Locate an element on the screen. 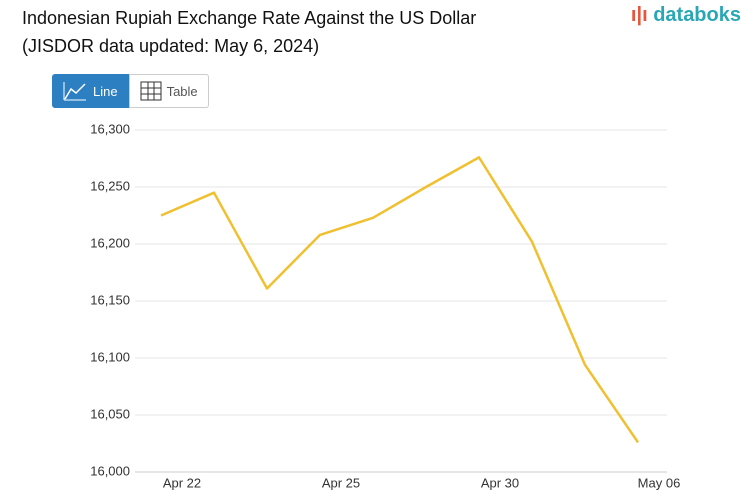 This screenshot has height=498, width=753. x-tick-label: Apr 22 is located at coordinates (182, 482).